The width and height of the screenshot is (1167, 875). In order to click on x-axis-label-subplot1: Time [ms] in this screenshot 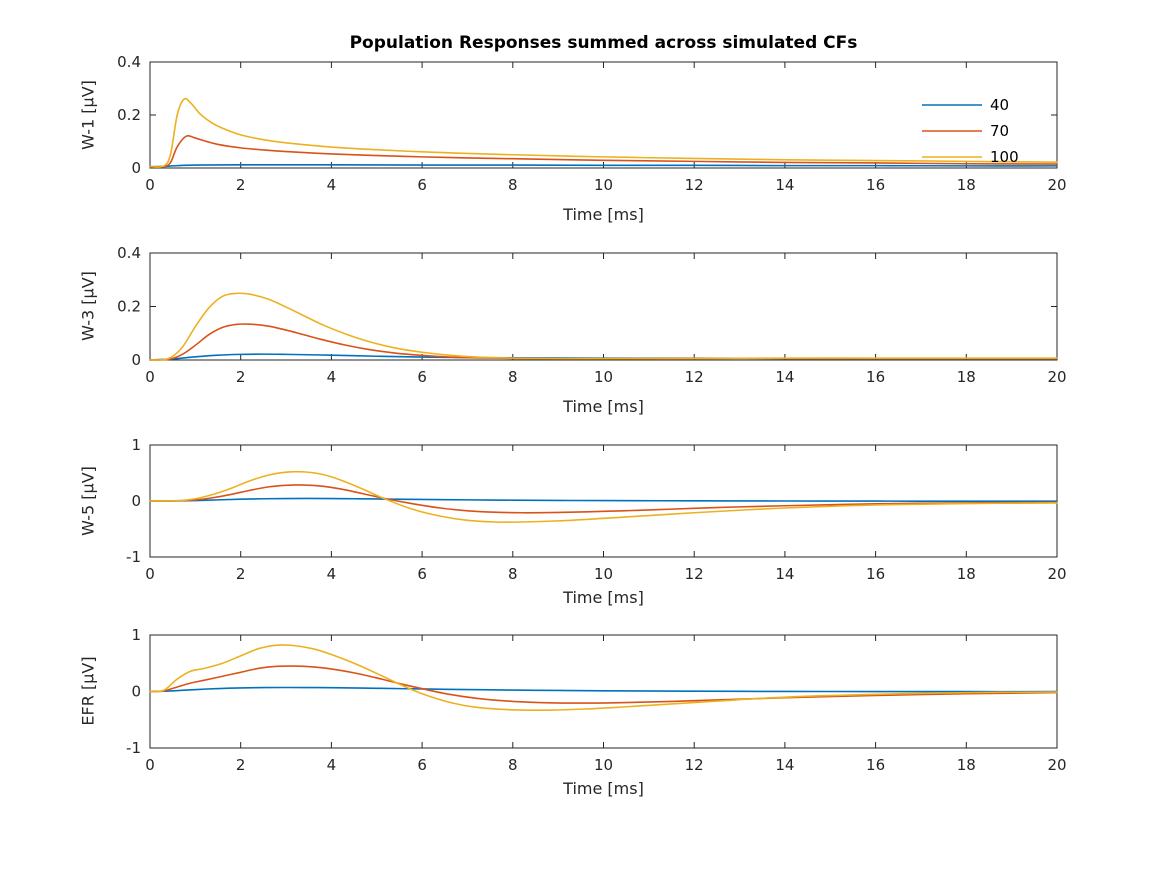, I will do `click(603, 214)`.